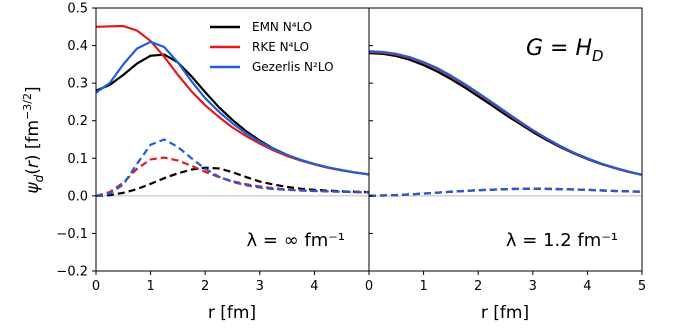 The width and height of the screenshot is (678, 328). What do you see at coordinates (565, 50) in the screenshot?
I see `hamiltonian-annotation: G = HD` at bounding box center [565, 50].